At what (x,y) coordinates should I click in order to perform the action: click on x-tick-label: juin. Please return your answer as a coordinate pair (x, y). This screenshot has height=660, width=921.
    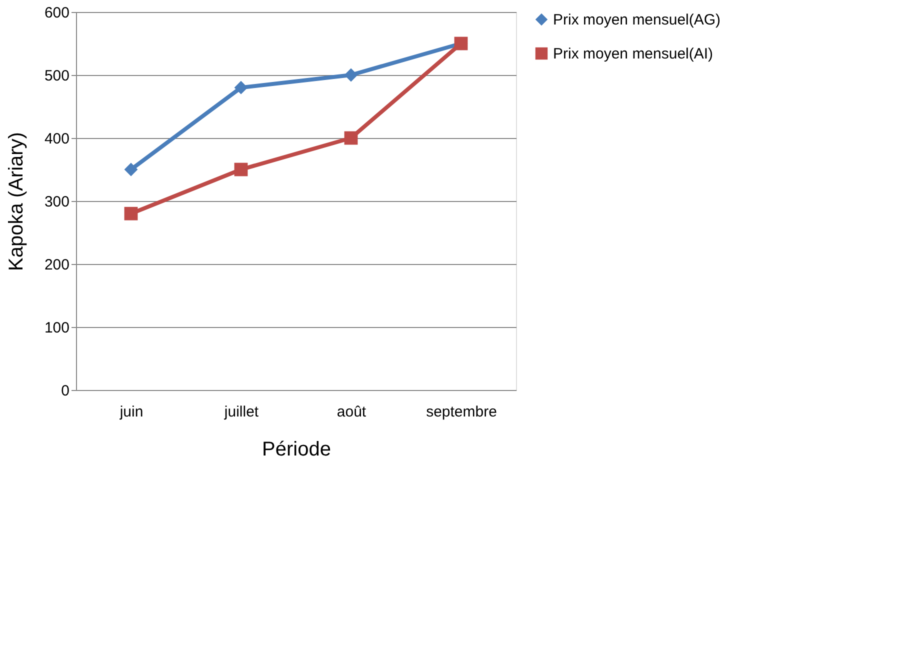
    Looking at the image, I should click on (131, 412).